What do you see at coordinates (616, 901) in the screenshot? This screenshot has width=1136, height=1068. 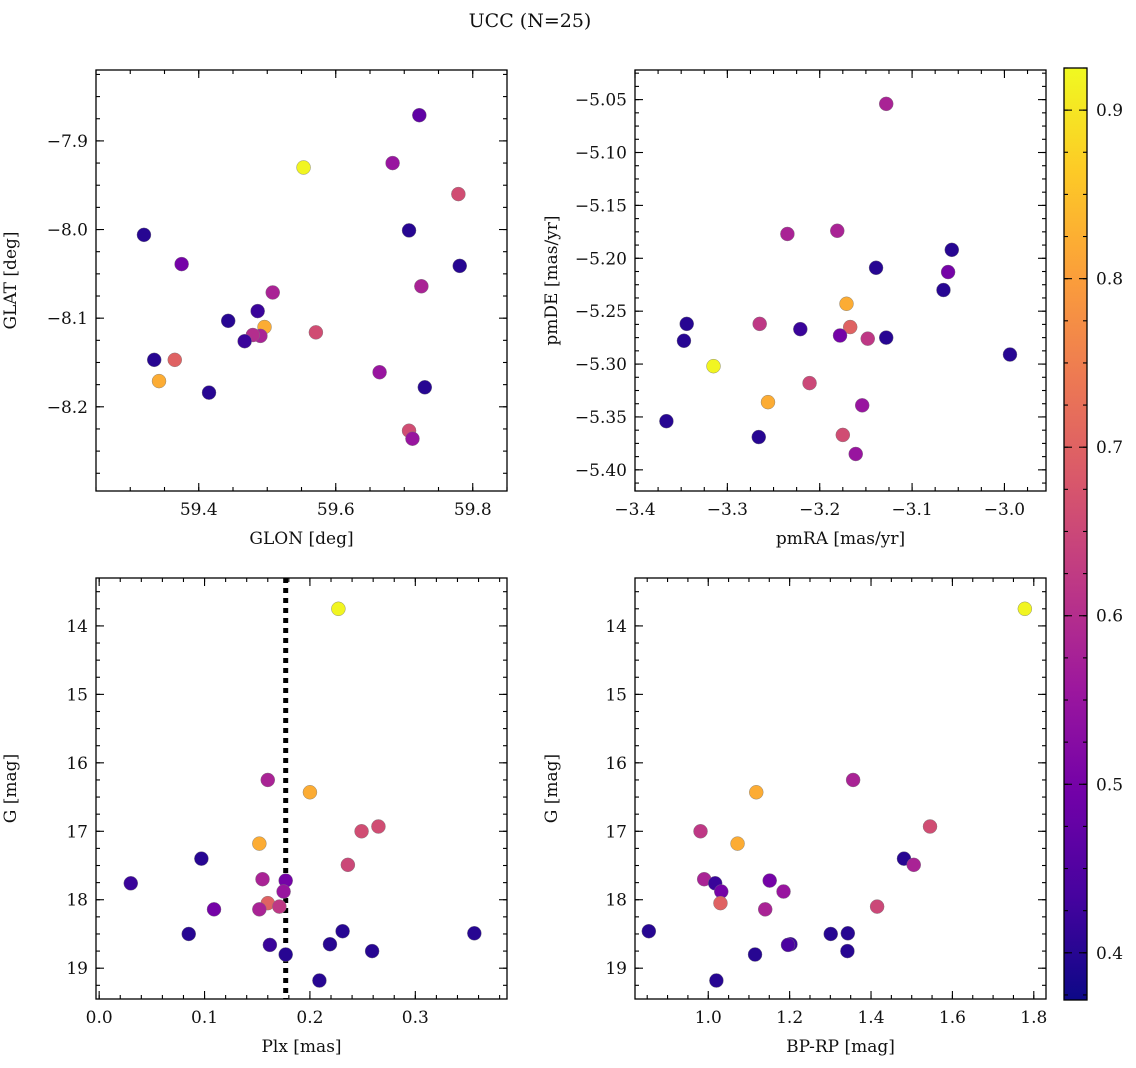 I see `y-tick-label: 18` at bounding box center [616, 901].